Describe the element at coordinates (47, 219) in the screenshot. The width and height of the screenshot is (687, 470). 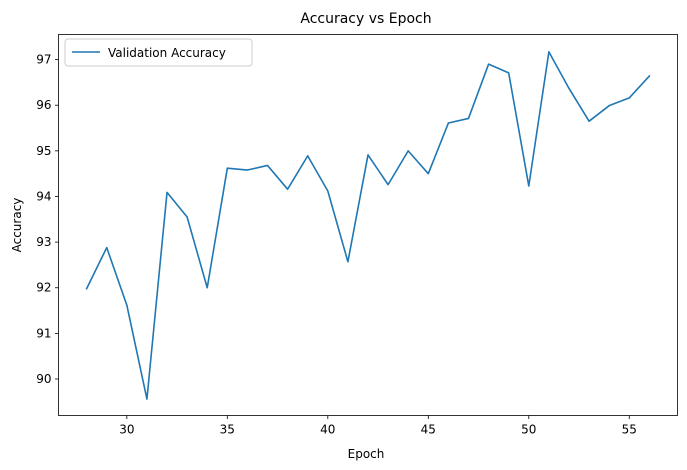
I see `y-axis-ticks: 90 91 92 93 94 95 96 97` at that location.